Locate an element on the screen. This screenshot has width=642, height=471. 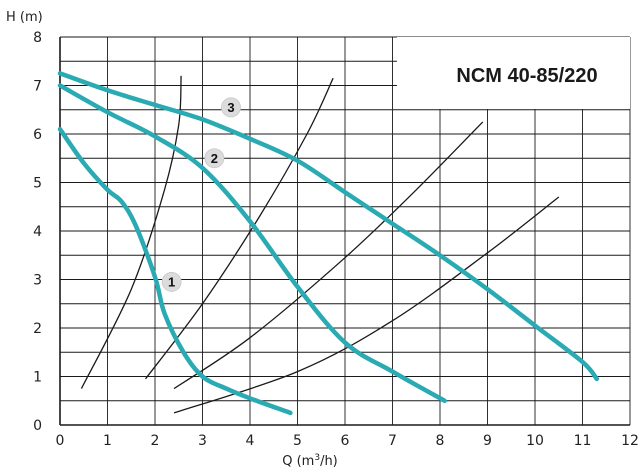
x-tick-label: 2 is located at coordinates (155, 441).